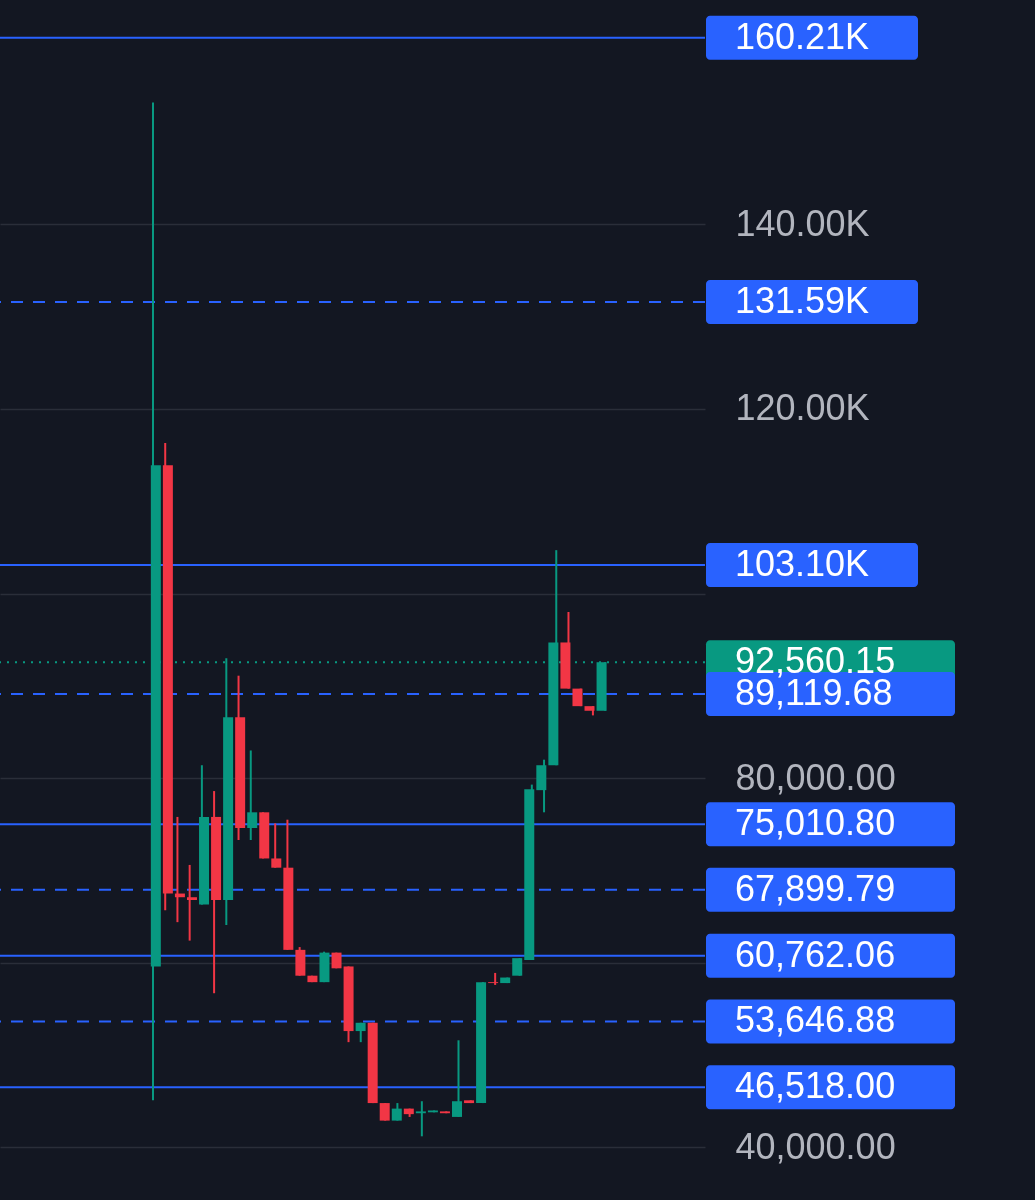 The image size is (1035, 1200). What do you see at coordinates (815, 1020) in the screenshot?
I see `ref-line-label: 53,646.88` at bounding box center [815, 1020].